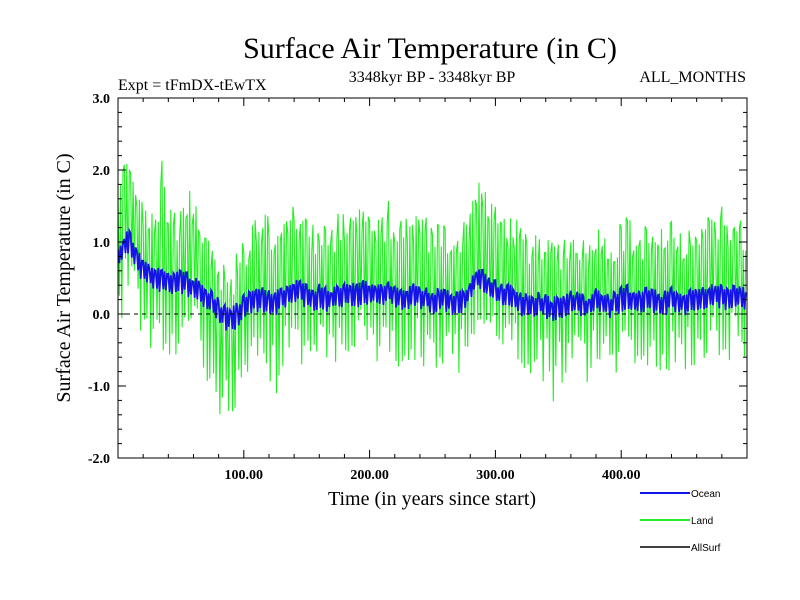  Describe the element at coordinates (64, 277) in the screenshot. I see `y-axis-label: Surface Air Temperature (in C)` at that location.